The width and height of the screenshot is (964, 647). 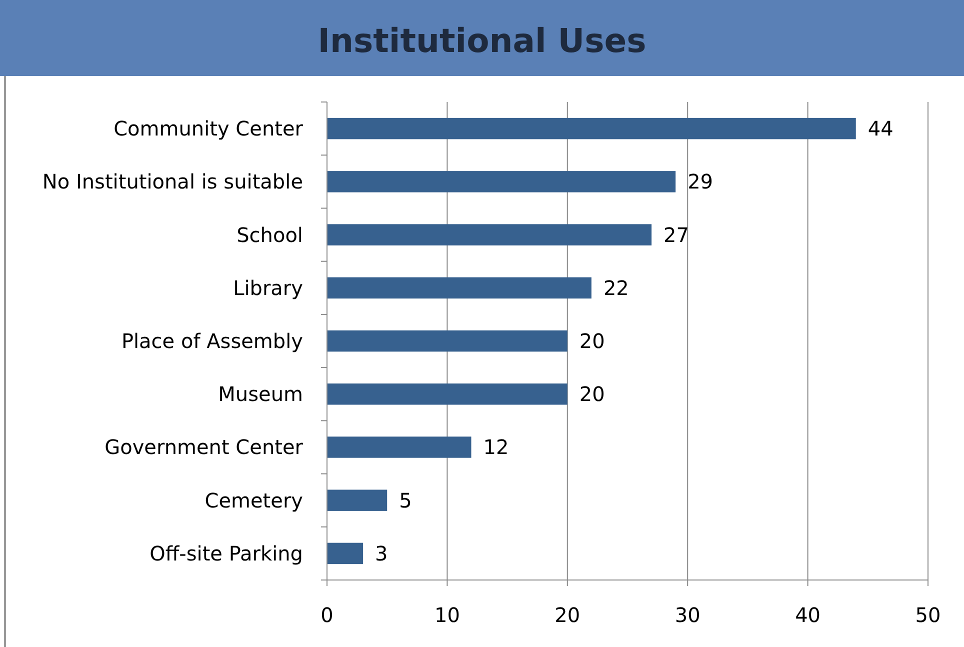 What do you see at coordinates (567, 615) in the screenshot?
I see `x-tick-label: 20` at bounding box center [567, 615].